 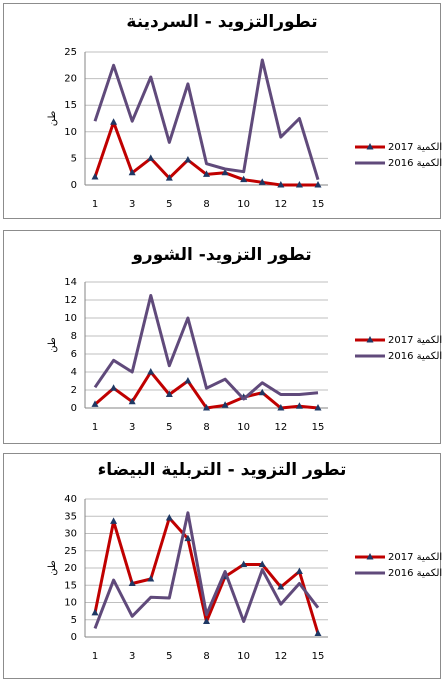 What do you see at coordinates (74, 372) in the screenshot?
I see `y-tick-label: 4` at bounding box center [74, 372].